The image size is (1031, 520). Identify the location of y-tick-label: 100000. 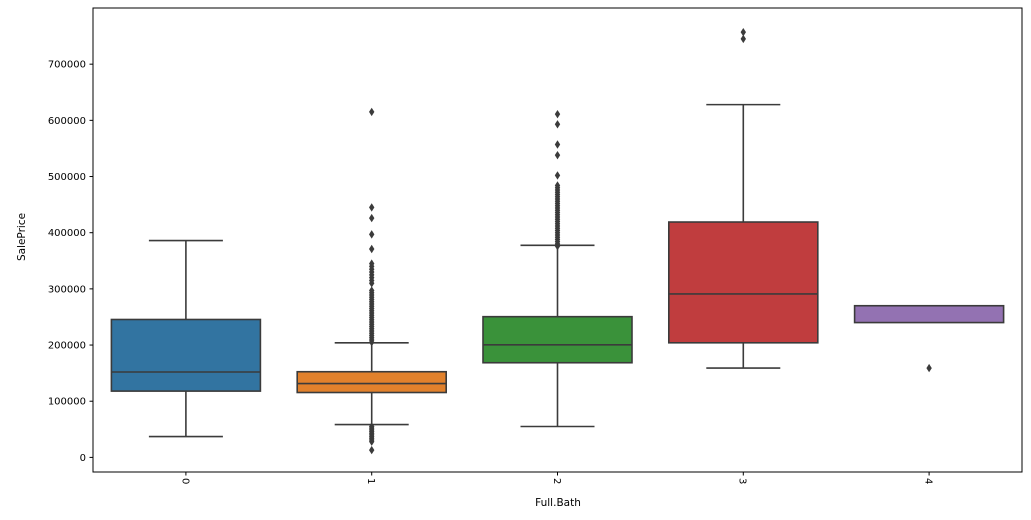
(67, 402).